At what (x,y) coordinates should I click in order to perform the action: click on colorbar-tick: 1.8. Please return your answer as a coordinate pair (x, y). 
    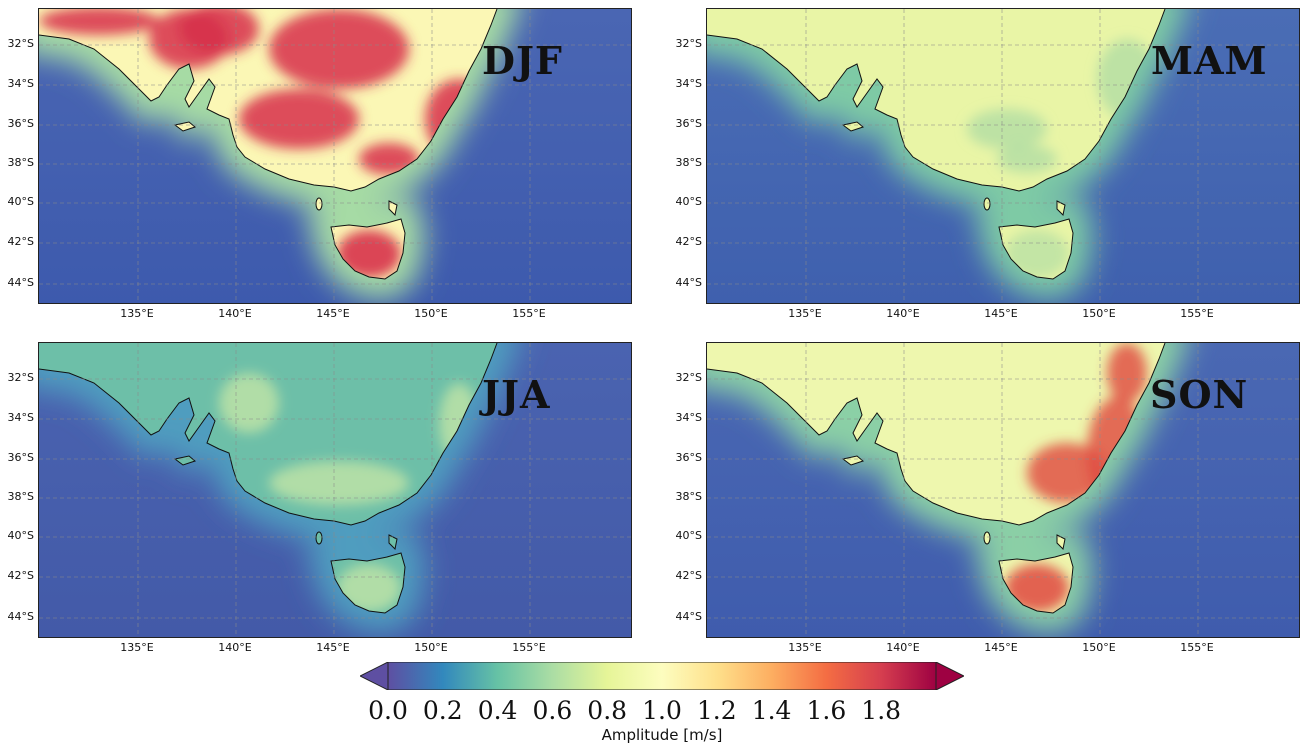
    Looking at the image, I should click on (881, 710).